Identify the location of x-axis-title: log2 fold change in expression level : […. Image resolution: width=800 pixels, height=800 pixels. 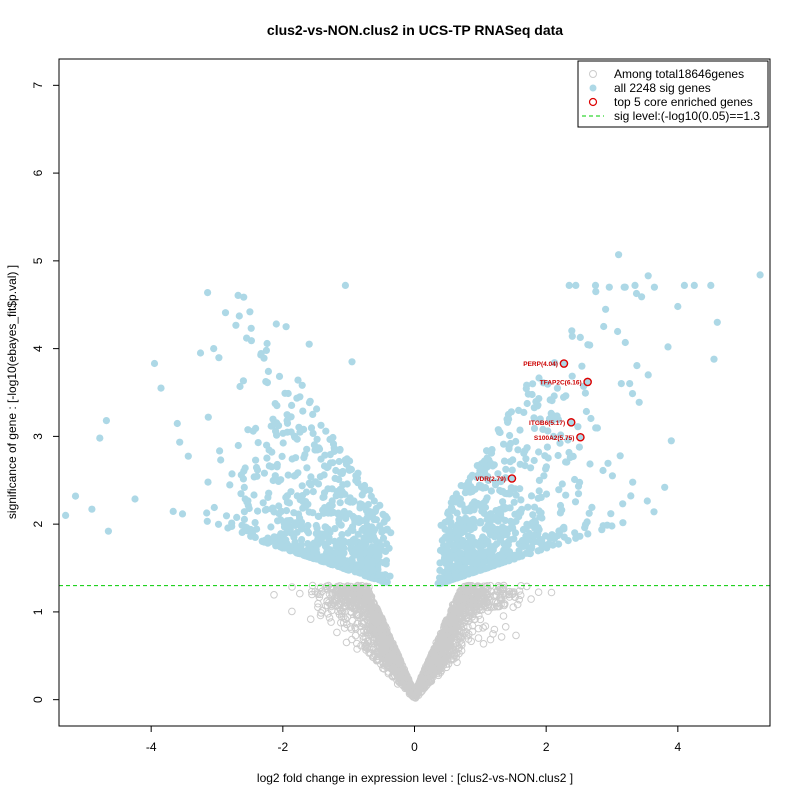
(415, 778).